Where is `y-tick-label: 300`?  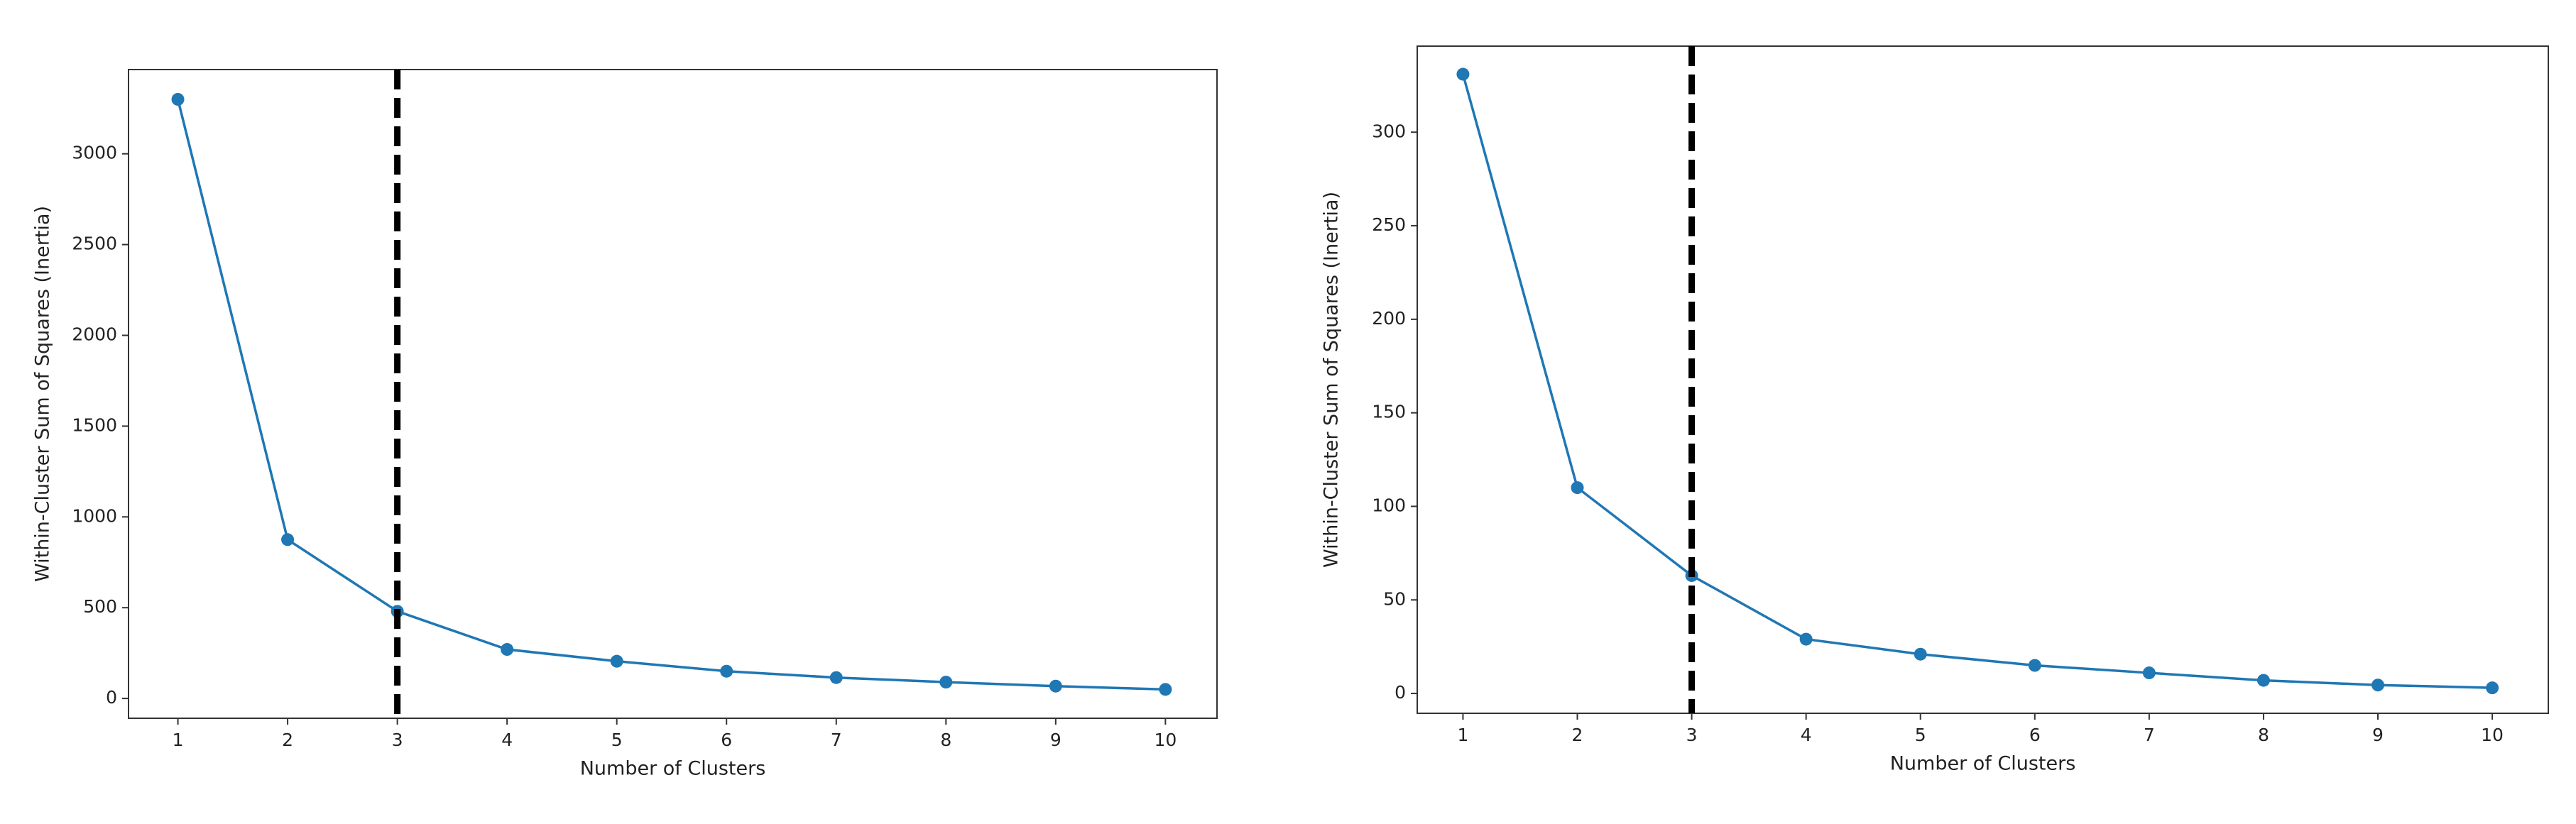 y-tick-label: 300 is located at coordinates (1389, 131).